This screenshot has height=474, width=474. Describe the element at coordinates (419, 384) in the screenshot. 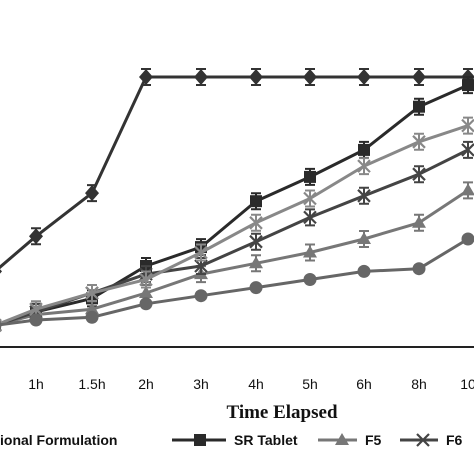

I see `x-tick-label: 8h` at that location.